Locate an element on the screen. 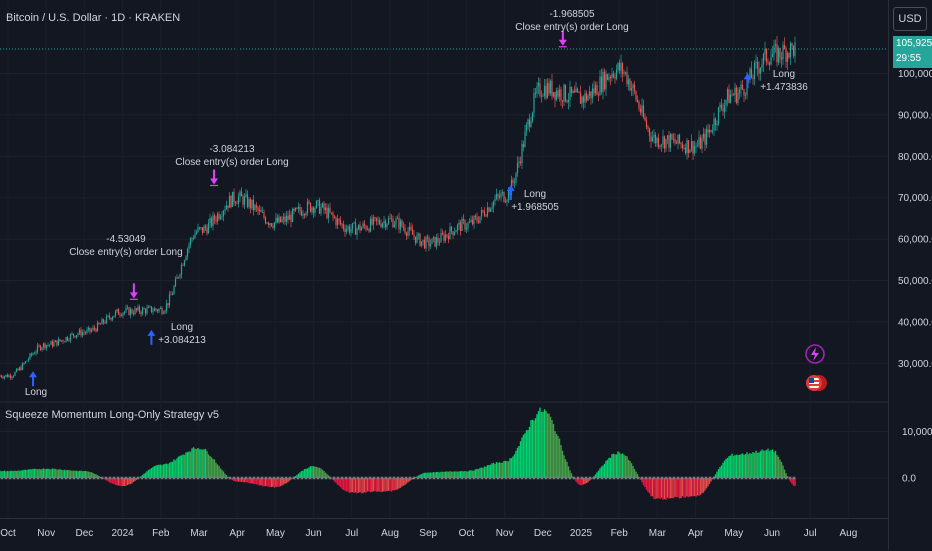  time-axis-label: Nov is located at coordinates (505, 533).